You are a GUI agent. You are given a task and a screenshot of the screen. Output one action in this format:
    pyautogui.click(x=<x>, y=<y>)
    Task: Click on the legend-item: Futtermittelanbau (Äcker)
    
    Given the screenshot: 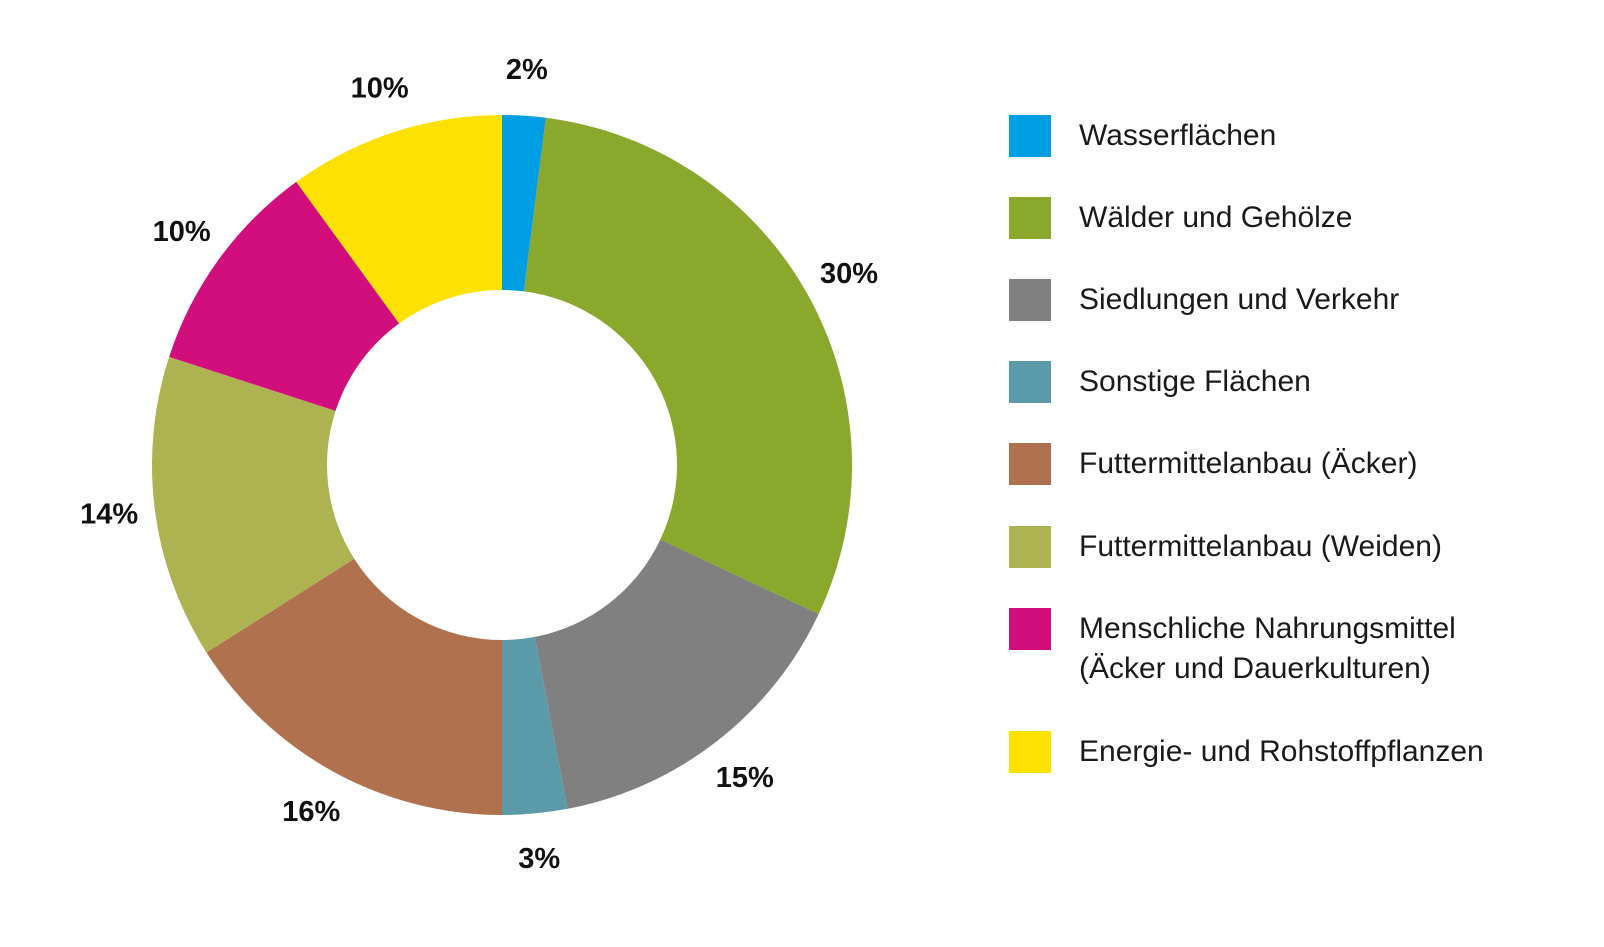 What is the action you would take?
    pyautogui.click(x=1213, y=464)
    